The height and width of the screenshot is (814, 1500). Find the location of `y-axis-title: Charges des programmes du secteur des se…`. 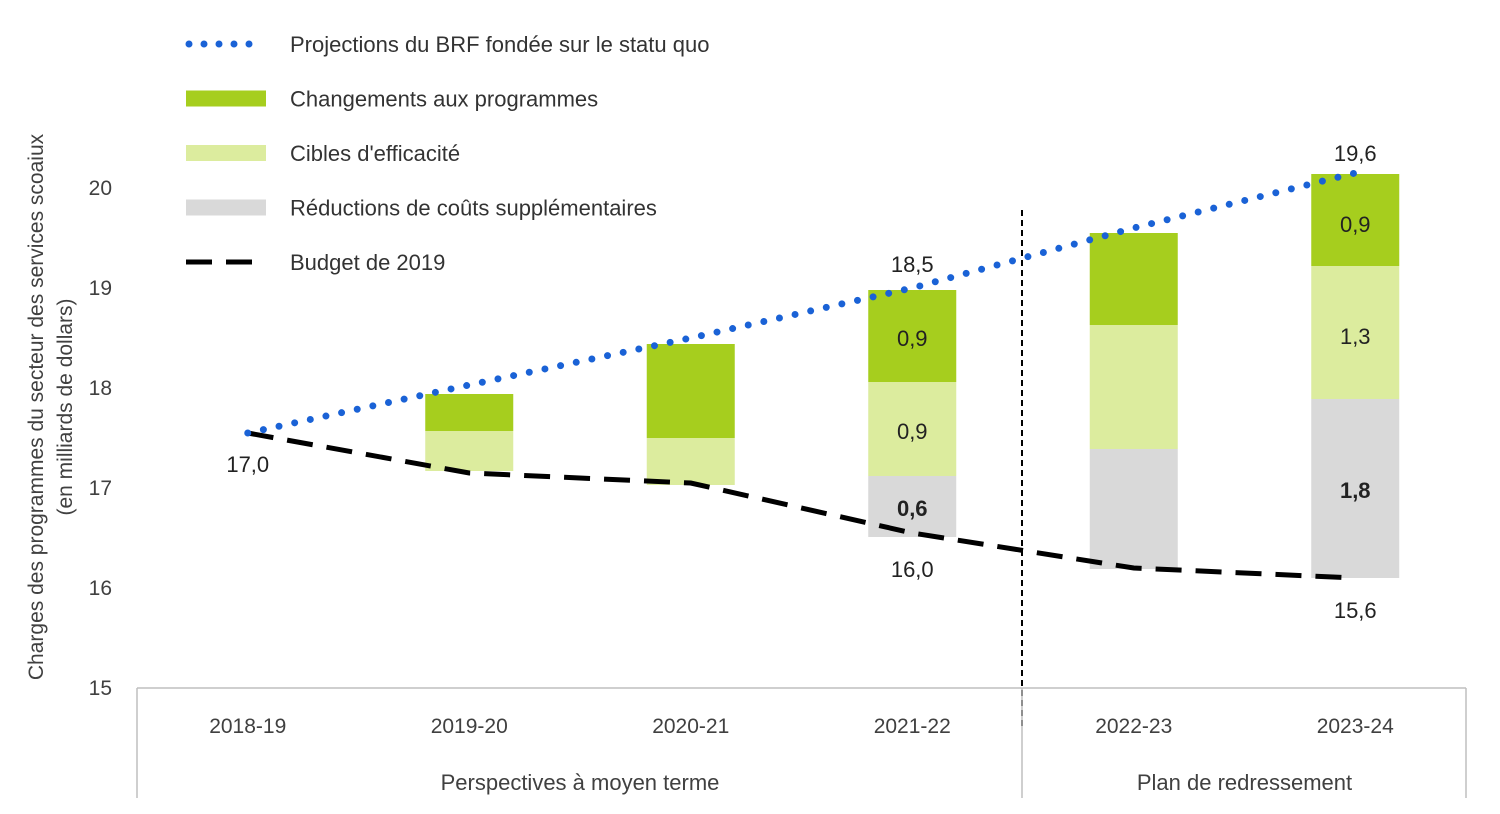

y-axis-title: Charges des programmes du secteur des se… is located at coordinates (51, 406).